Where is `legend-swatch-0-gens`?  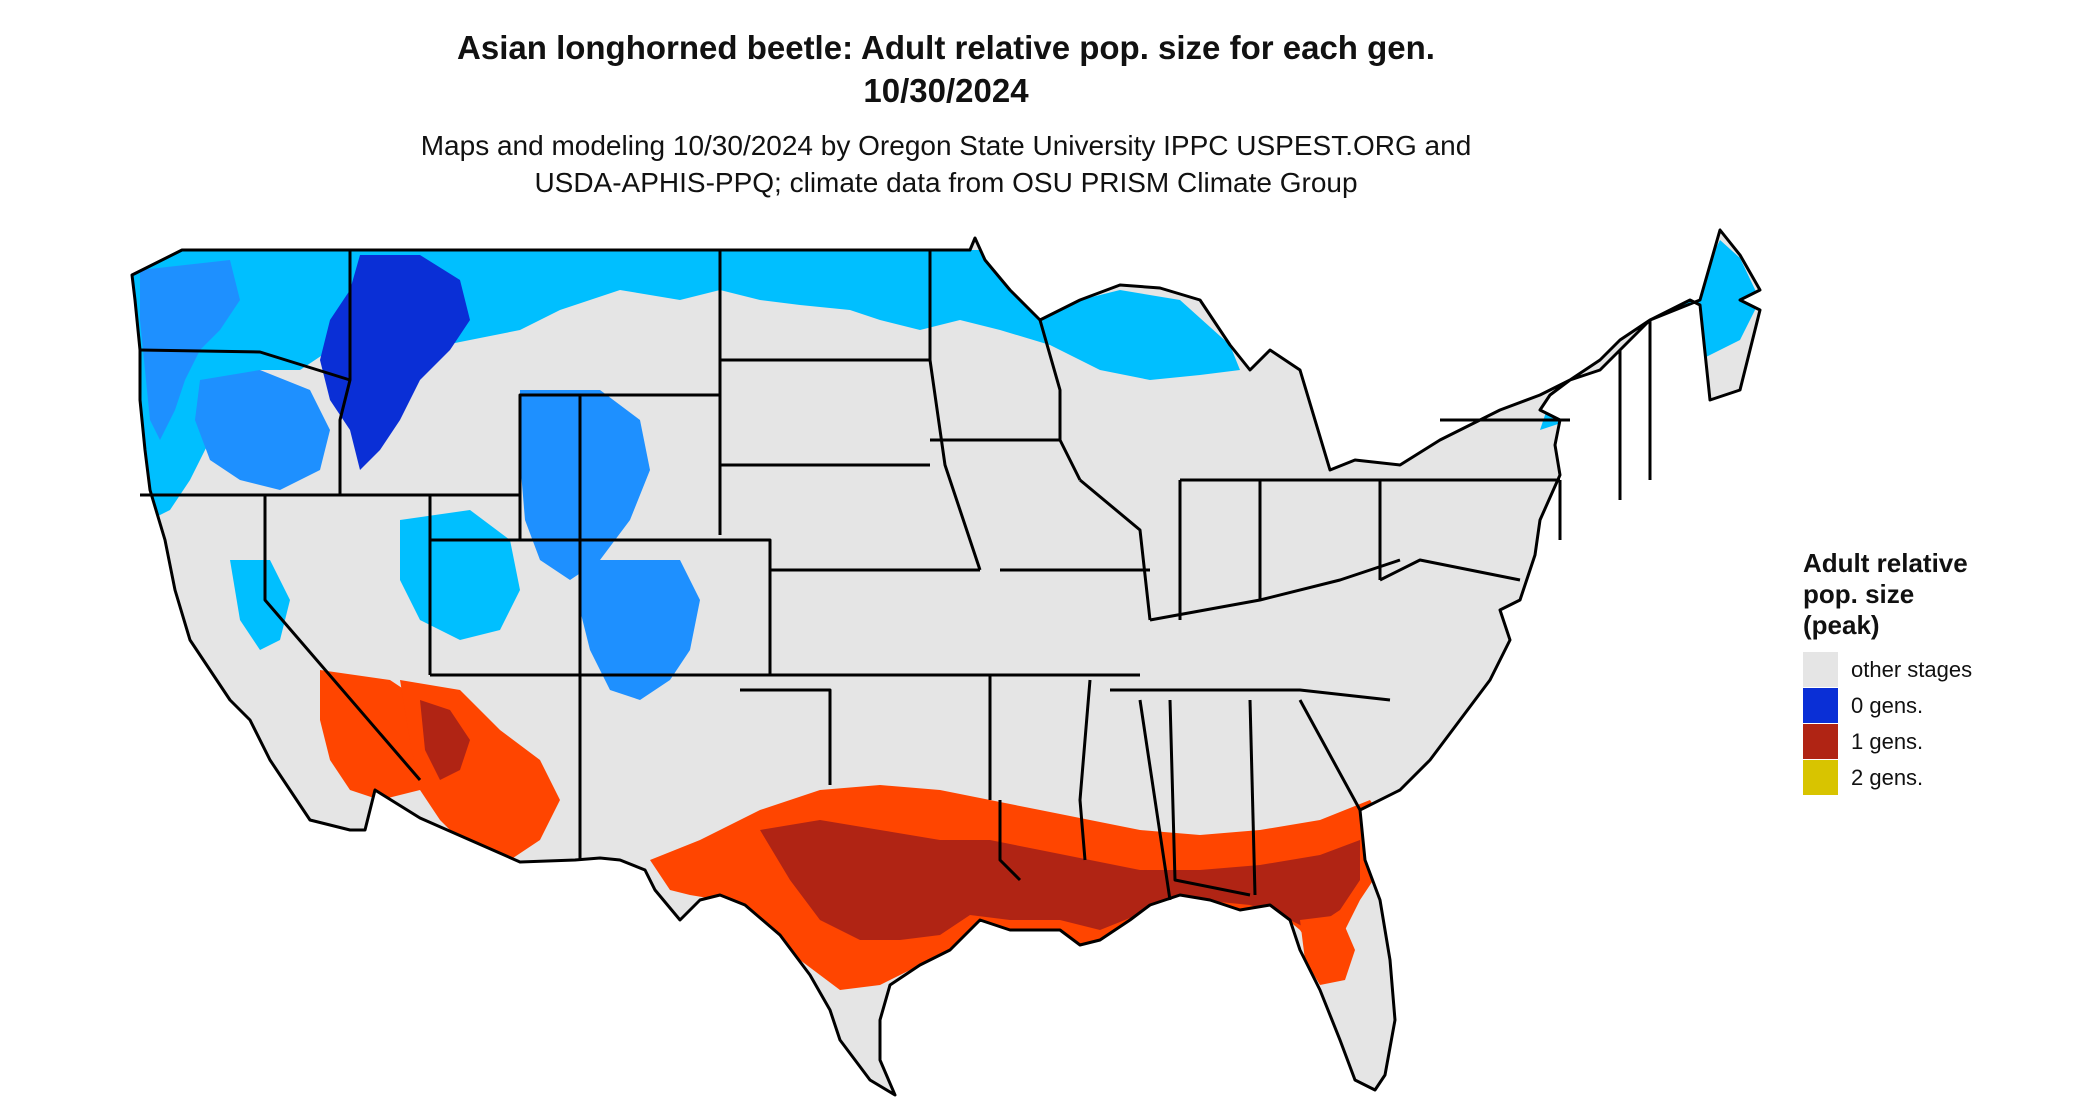
legend-swatch-0-gens is located at coordinates (1820, 705).